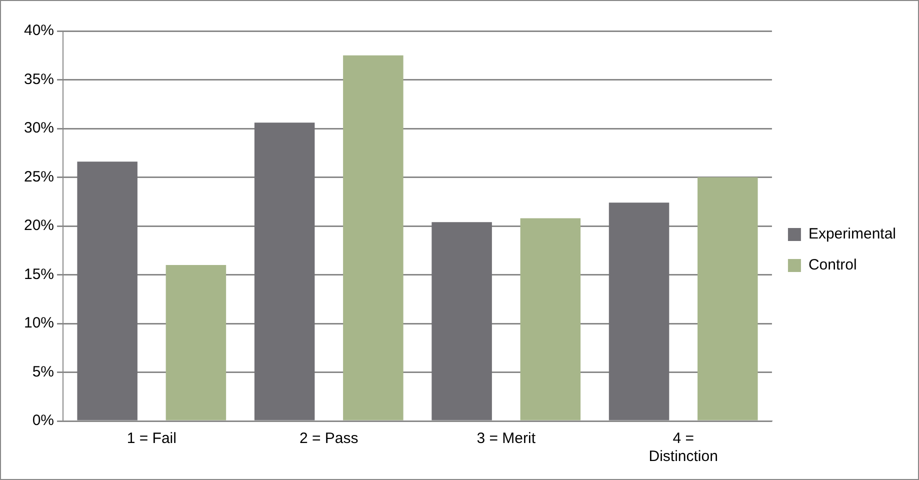 This screenshot has height=480, width=919. I want to click on y-tick-label: 0%, so click(43, 421).